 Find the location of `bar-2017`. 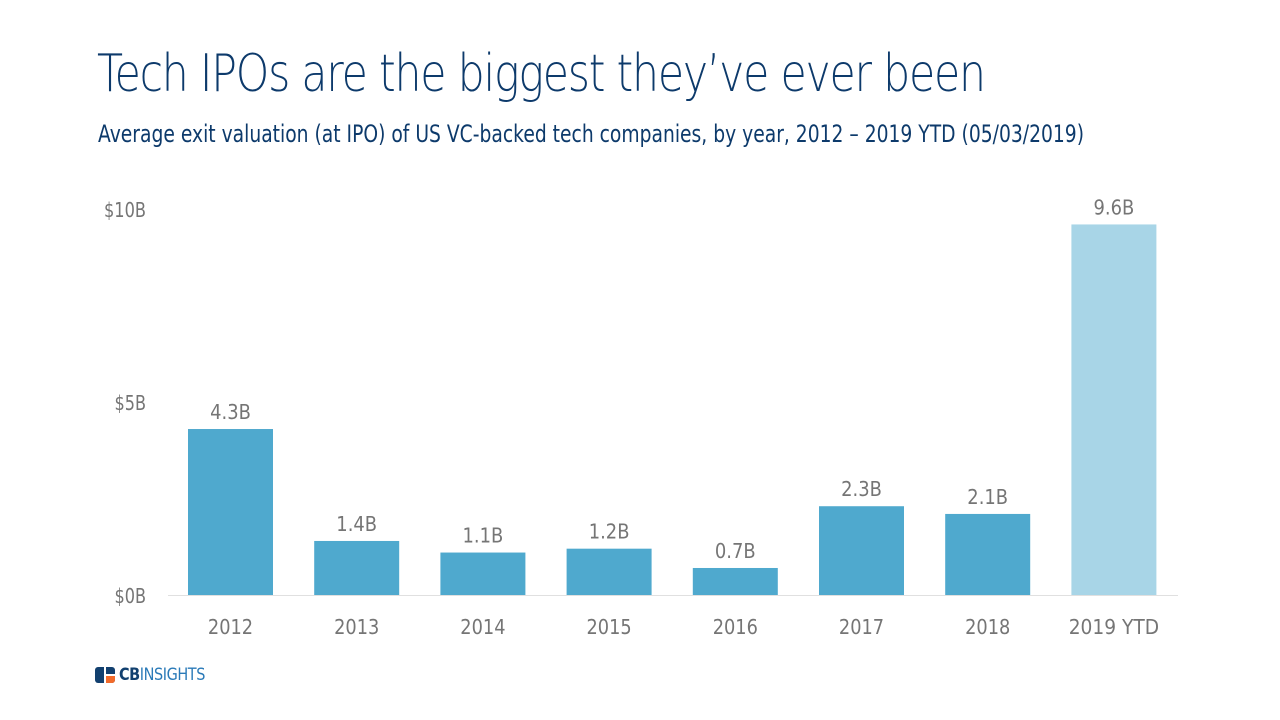

bar-2017 is located at coordinates (861, 550).